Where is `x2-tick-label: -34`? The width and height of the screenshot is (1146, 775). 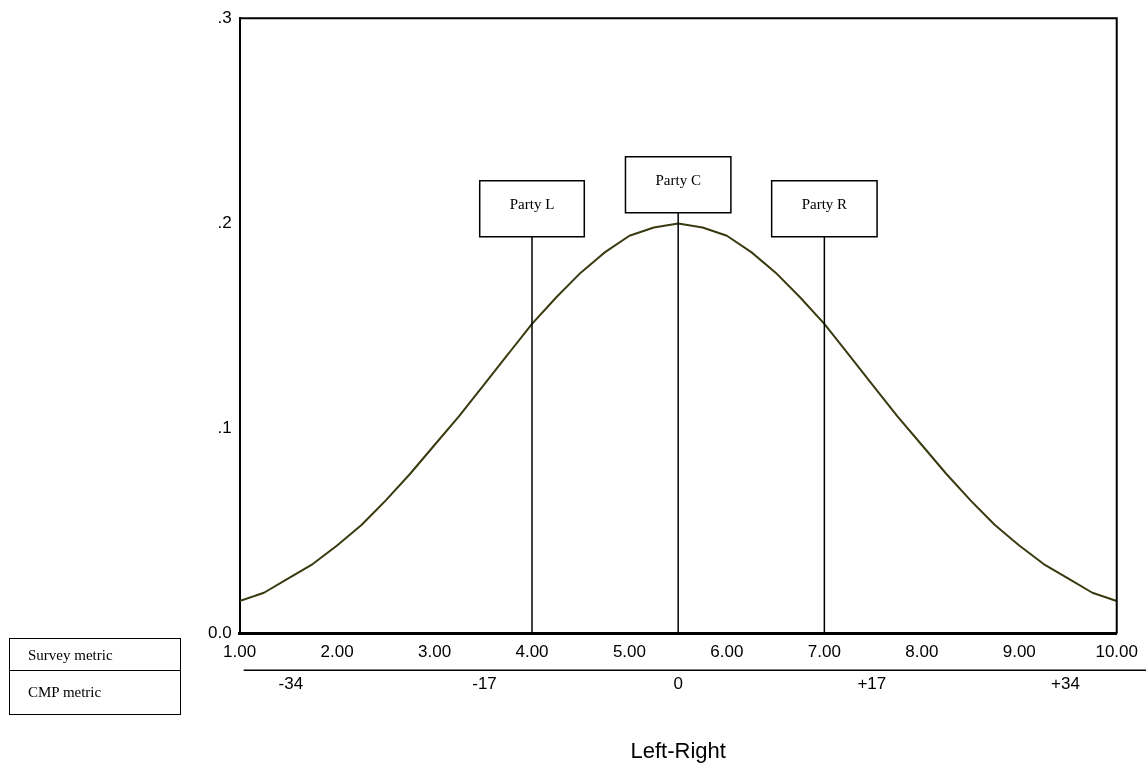
x2-tick-label: -34 is located at coordinates (291, 684).